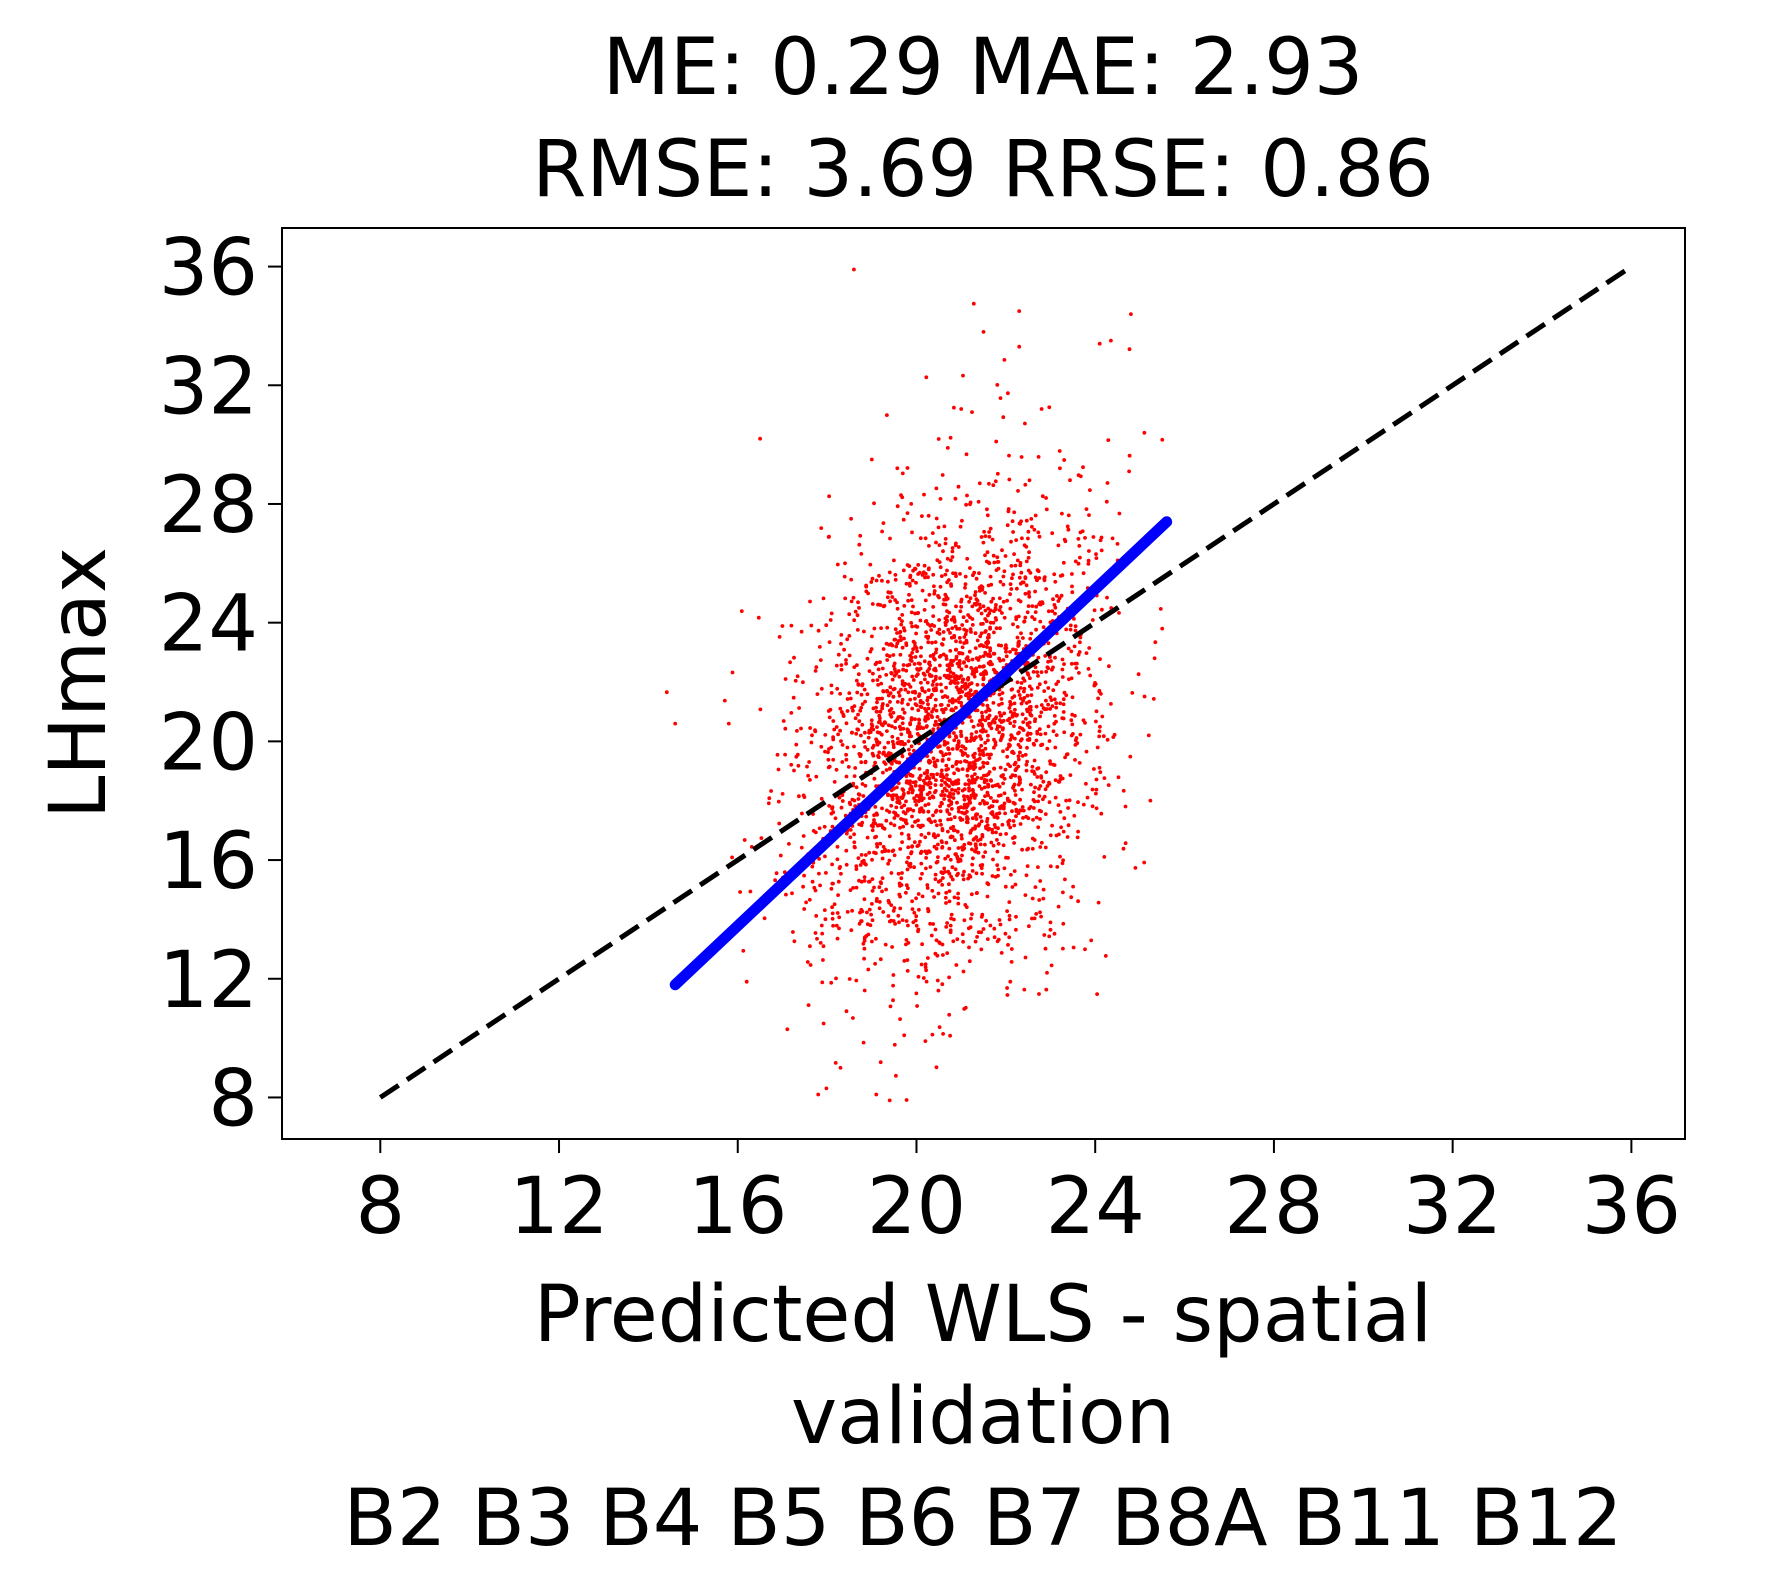 This screenshot has height=1587, width=1774. Describe the element at coordinates (1631, 1207) in the screenshot. I see `x-tick-label: 36` at that location.